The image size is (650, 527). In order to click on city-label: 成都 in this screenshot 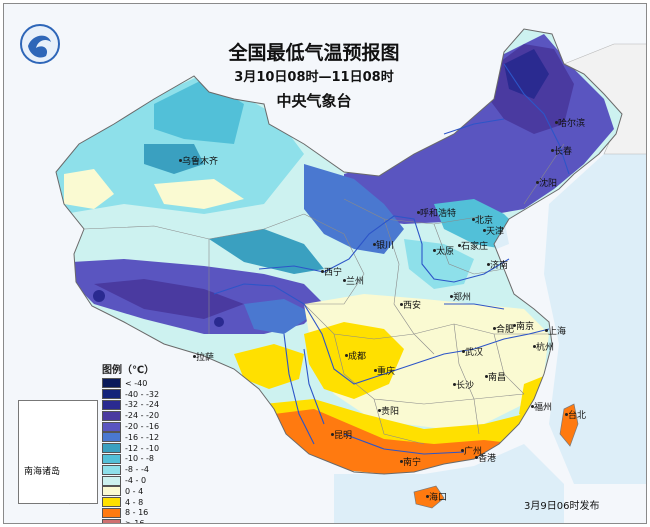, I will do `click(357, 357)`.